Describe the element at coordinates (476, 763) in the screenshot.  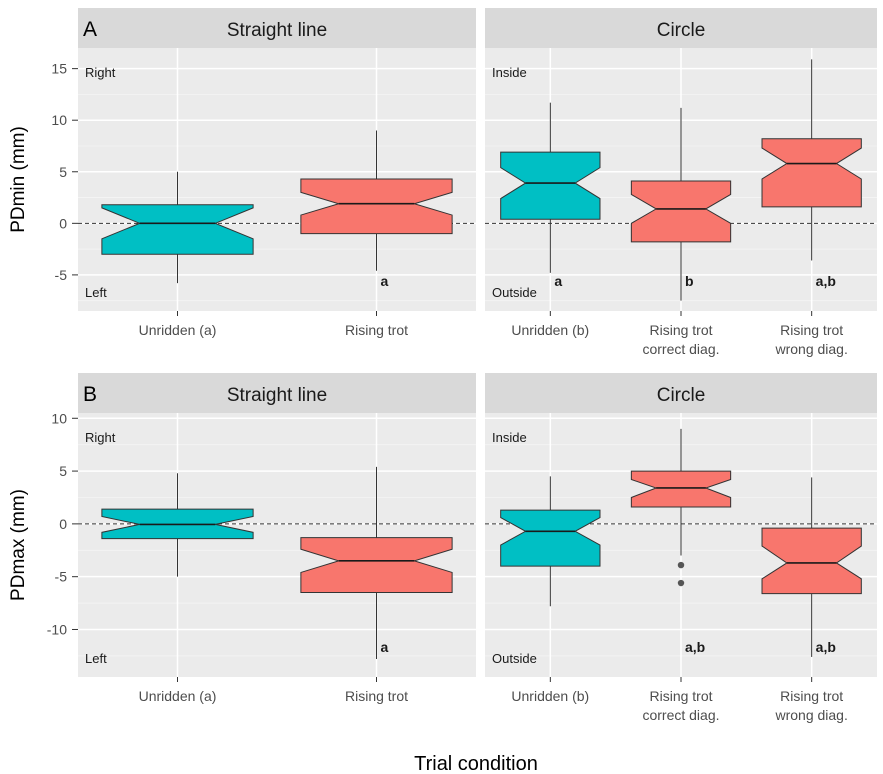
I see `x-axis-label: Trial condition` at that location.